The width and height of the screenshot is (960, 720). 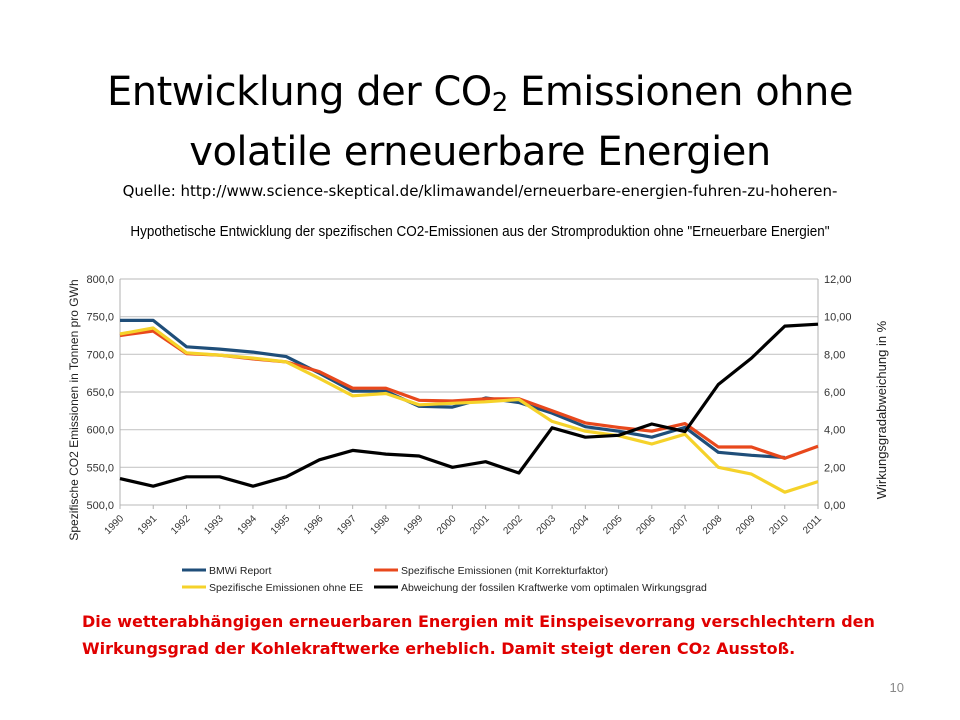 What do you see at coordinates (706, 650) in the screenshot?
I see `note-subscript: 2` at bounding box center [706, 650].